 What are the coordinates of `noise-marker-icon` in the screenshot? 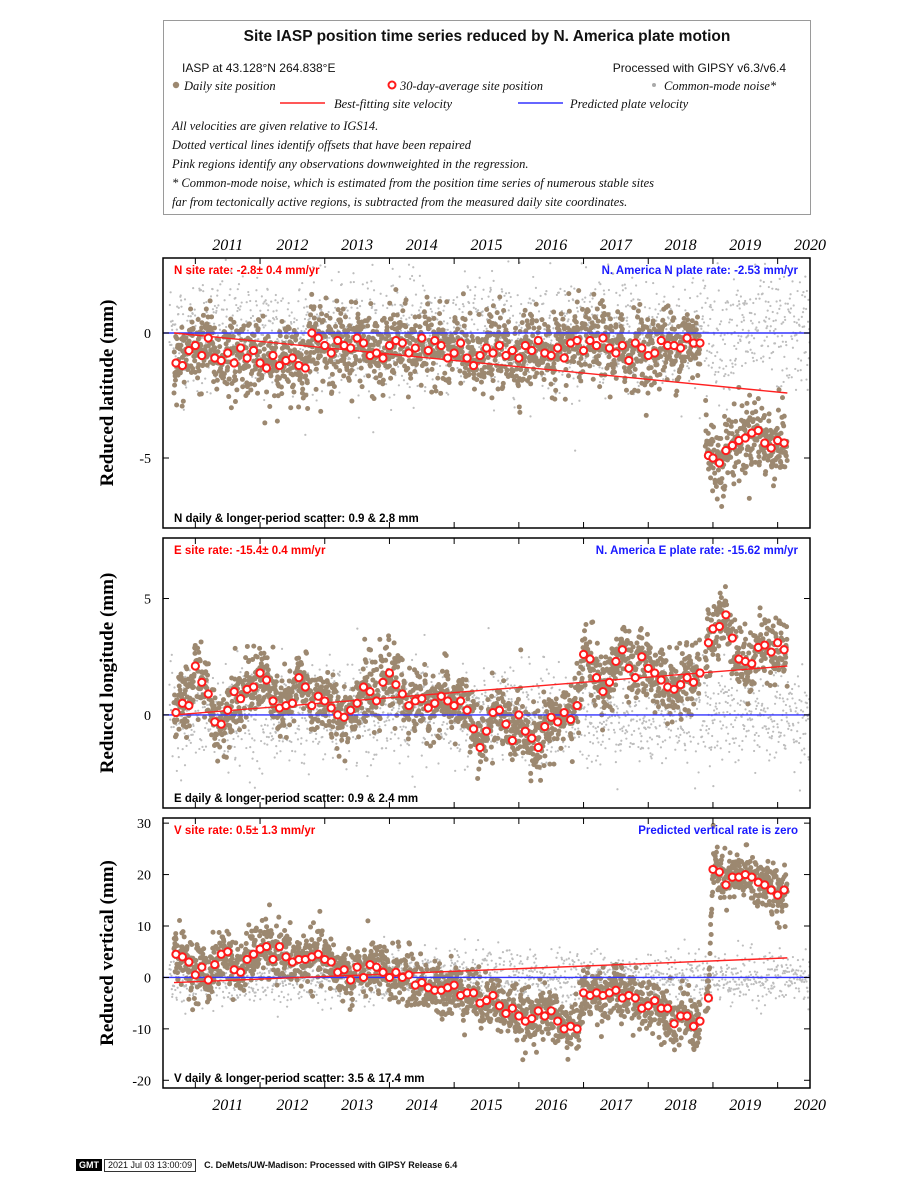 It's located at (654, 85).